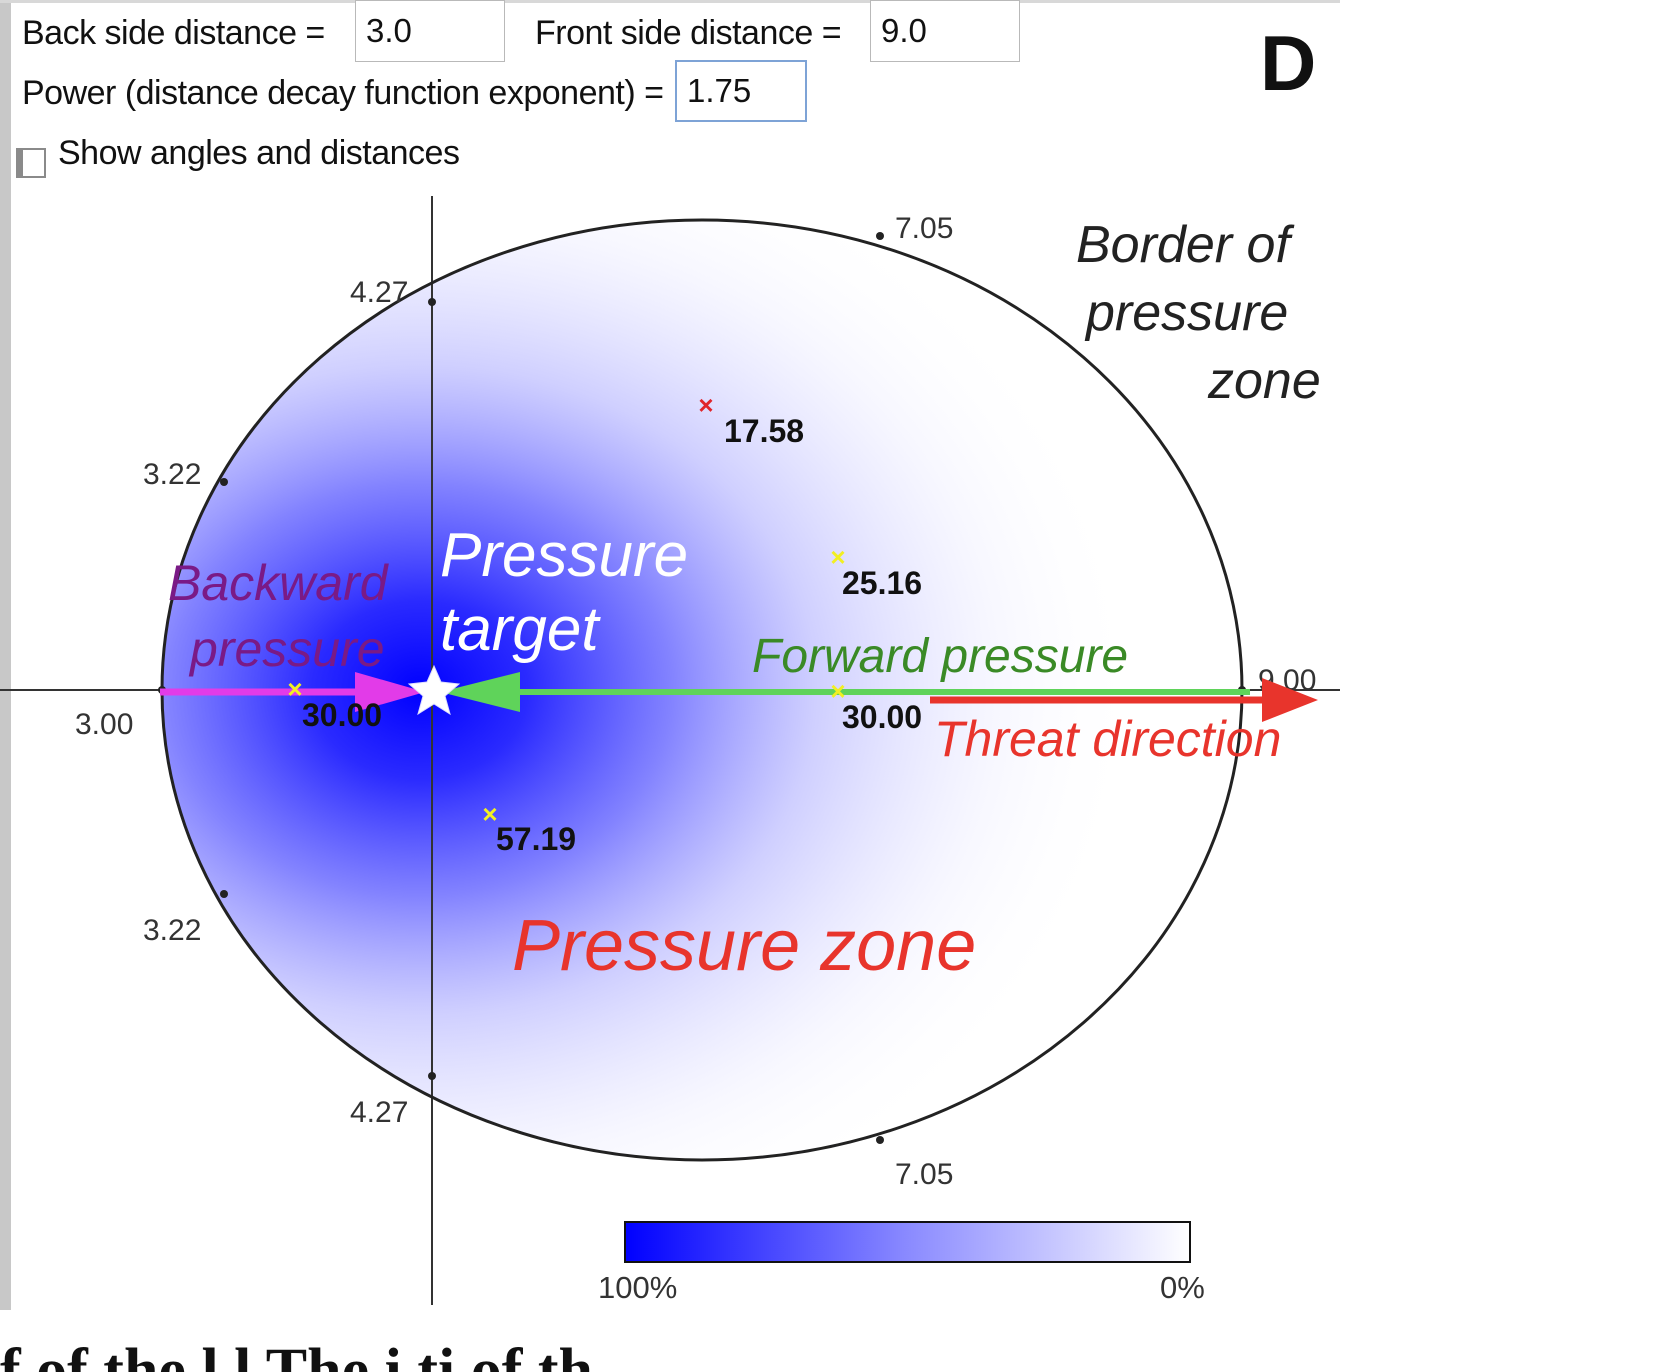  I want to click on power-input, so click(741, 91).